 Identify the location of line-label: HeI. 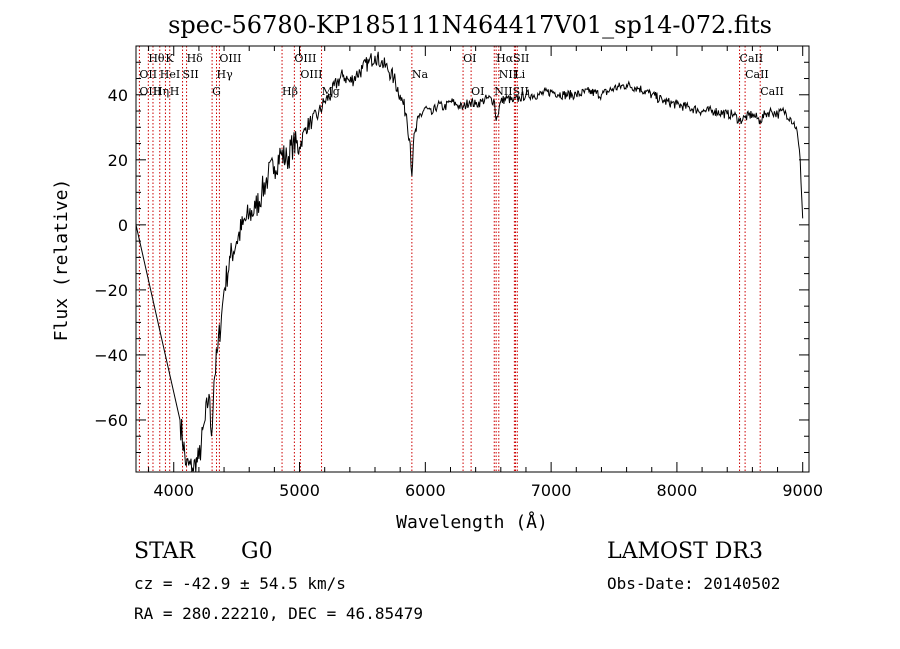
(170, 74).